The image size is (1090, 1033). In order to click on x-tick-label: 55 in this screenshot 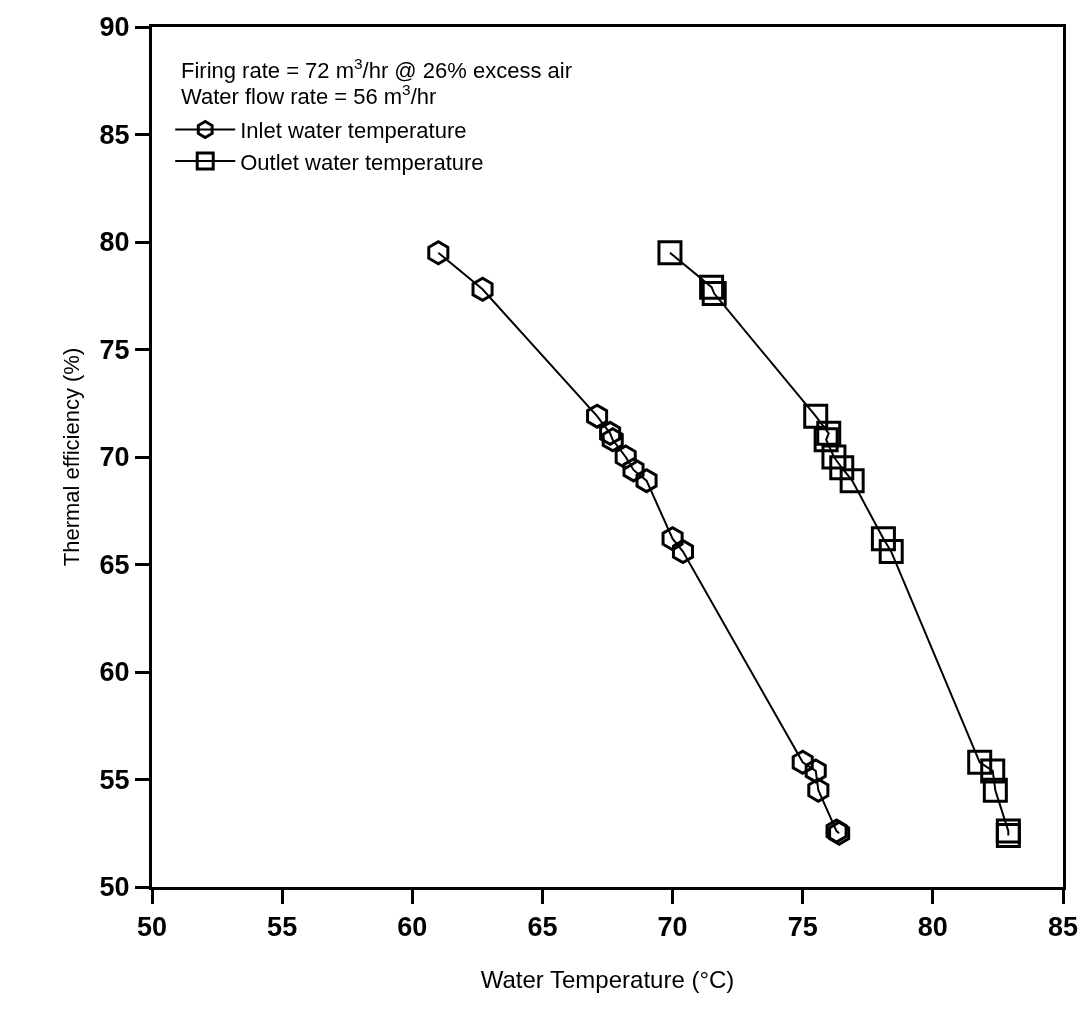, I will do `click(282, 927)`.